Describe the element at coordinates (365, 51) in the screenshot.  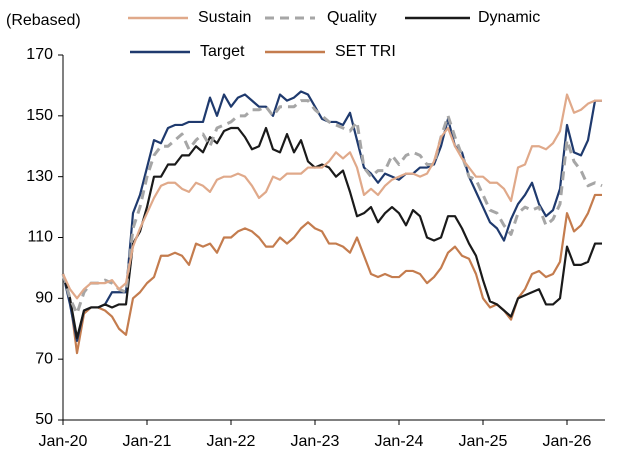
I see `legend-label: SET TRI` at that location.